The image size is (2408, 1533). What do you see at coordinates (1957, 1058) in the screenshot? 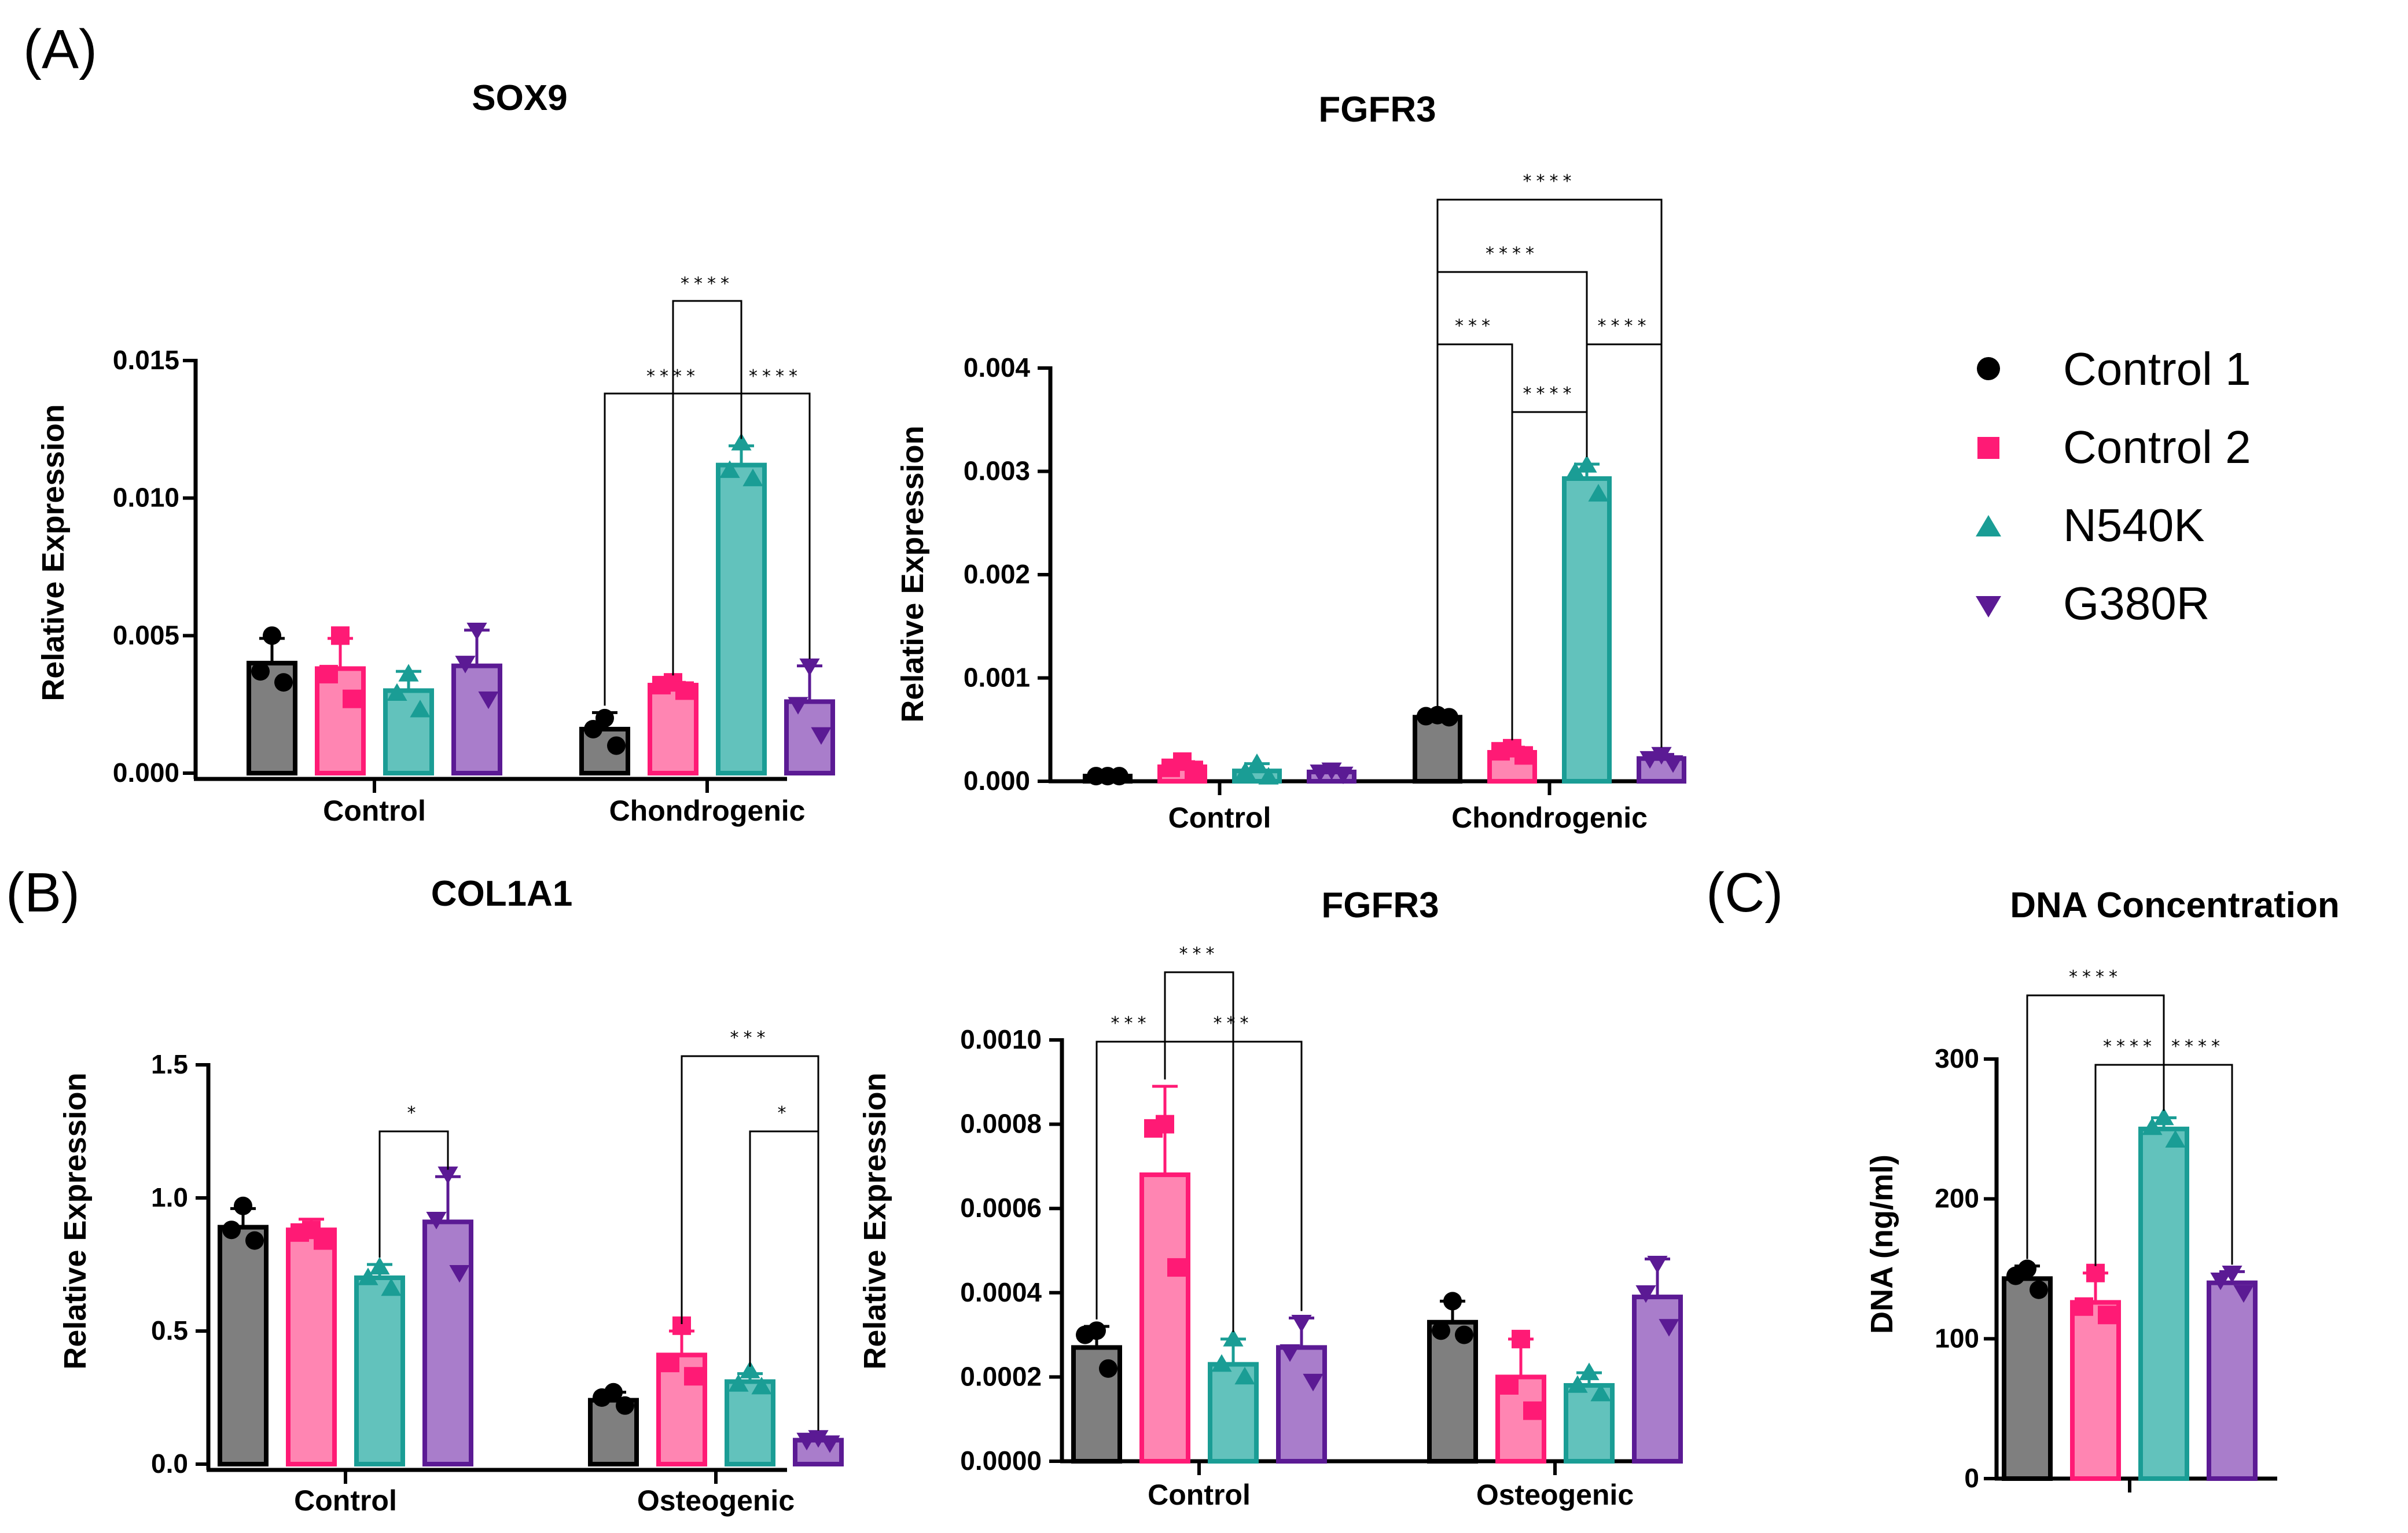
I see `y-tick-label: 300` at bounding box center [1957, 1058].